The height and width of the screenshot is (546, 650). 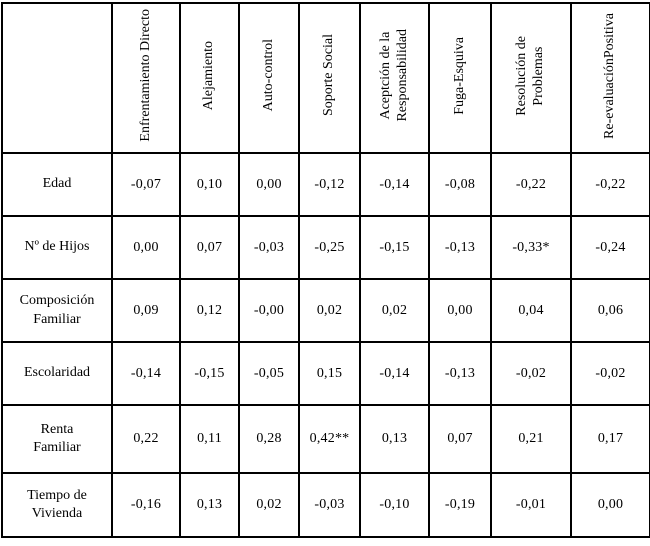 I want to click on column-header: Aceptción de la Responsabilidad, so click(x=394, y=78).